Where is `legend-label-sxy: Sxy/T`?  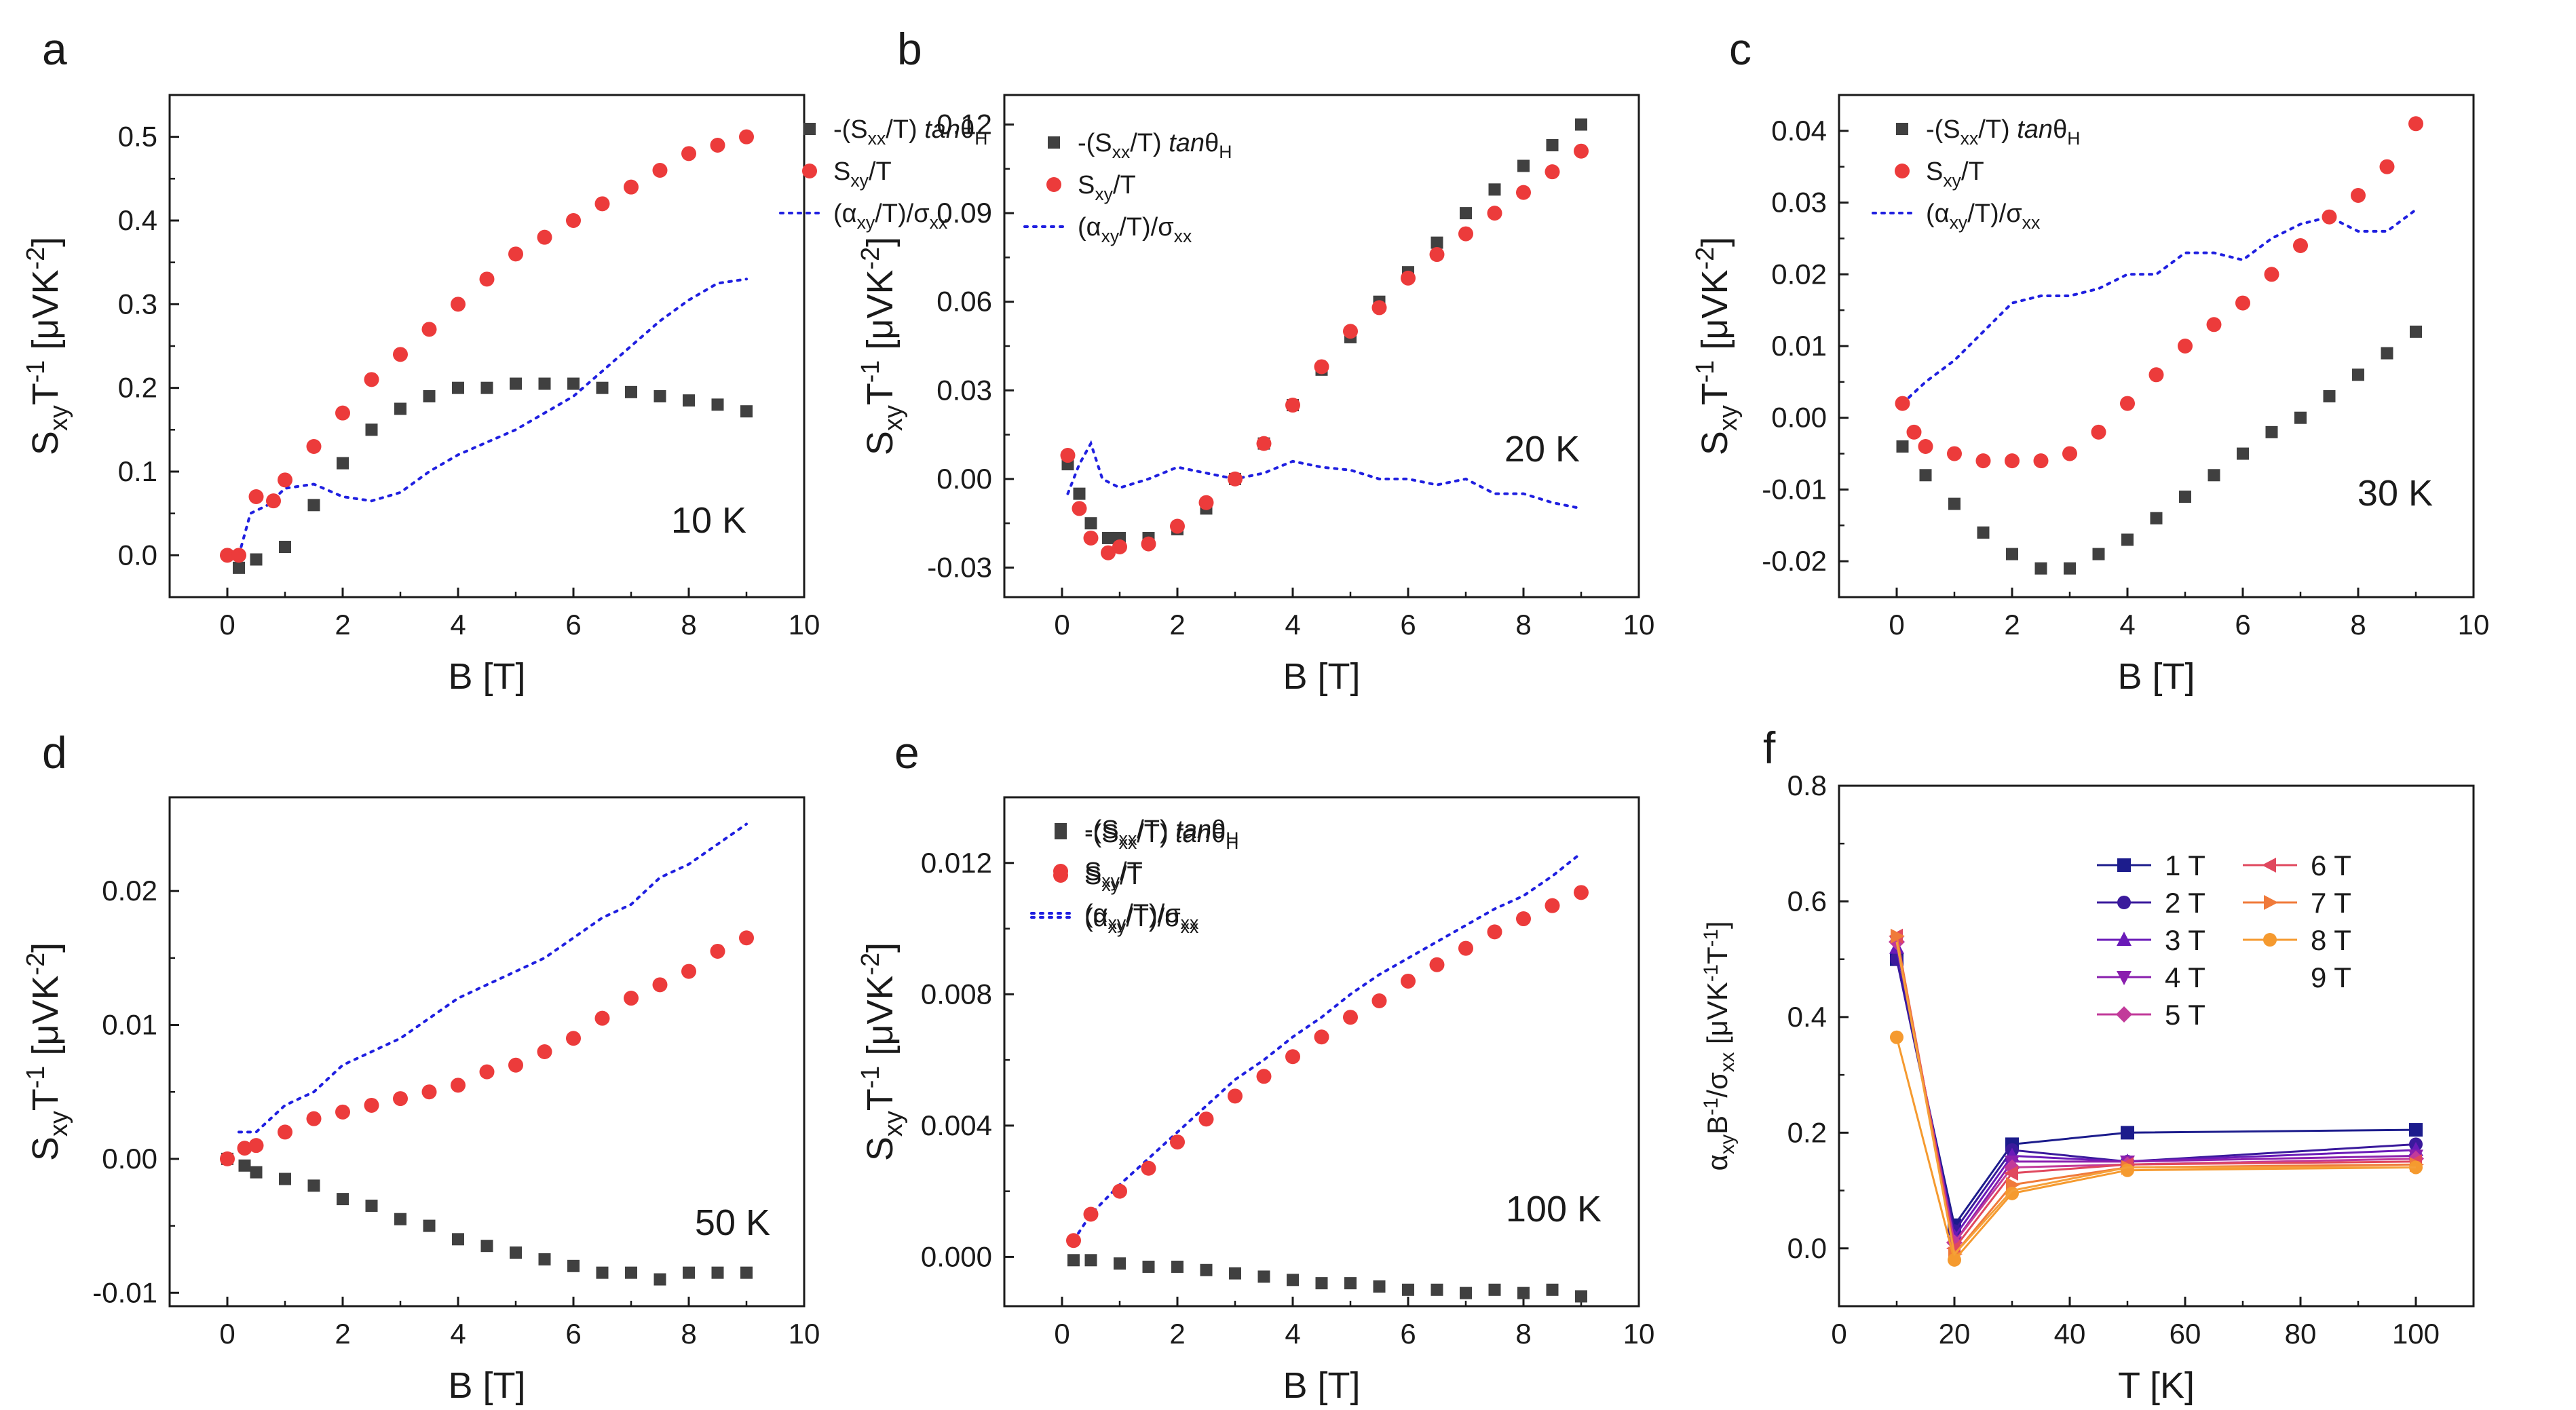
legend-label-sxy: Sxy/T is located at coordinates (1107, 187).